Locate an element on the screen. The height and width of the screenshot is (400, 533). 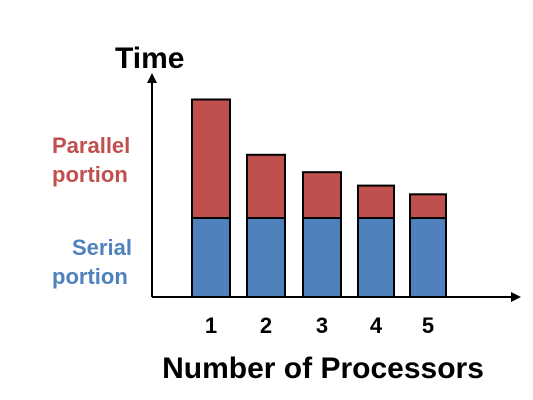
legend-parallel-line-1: Parallel is located at coordinates (91, 145).